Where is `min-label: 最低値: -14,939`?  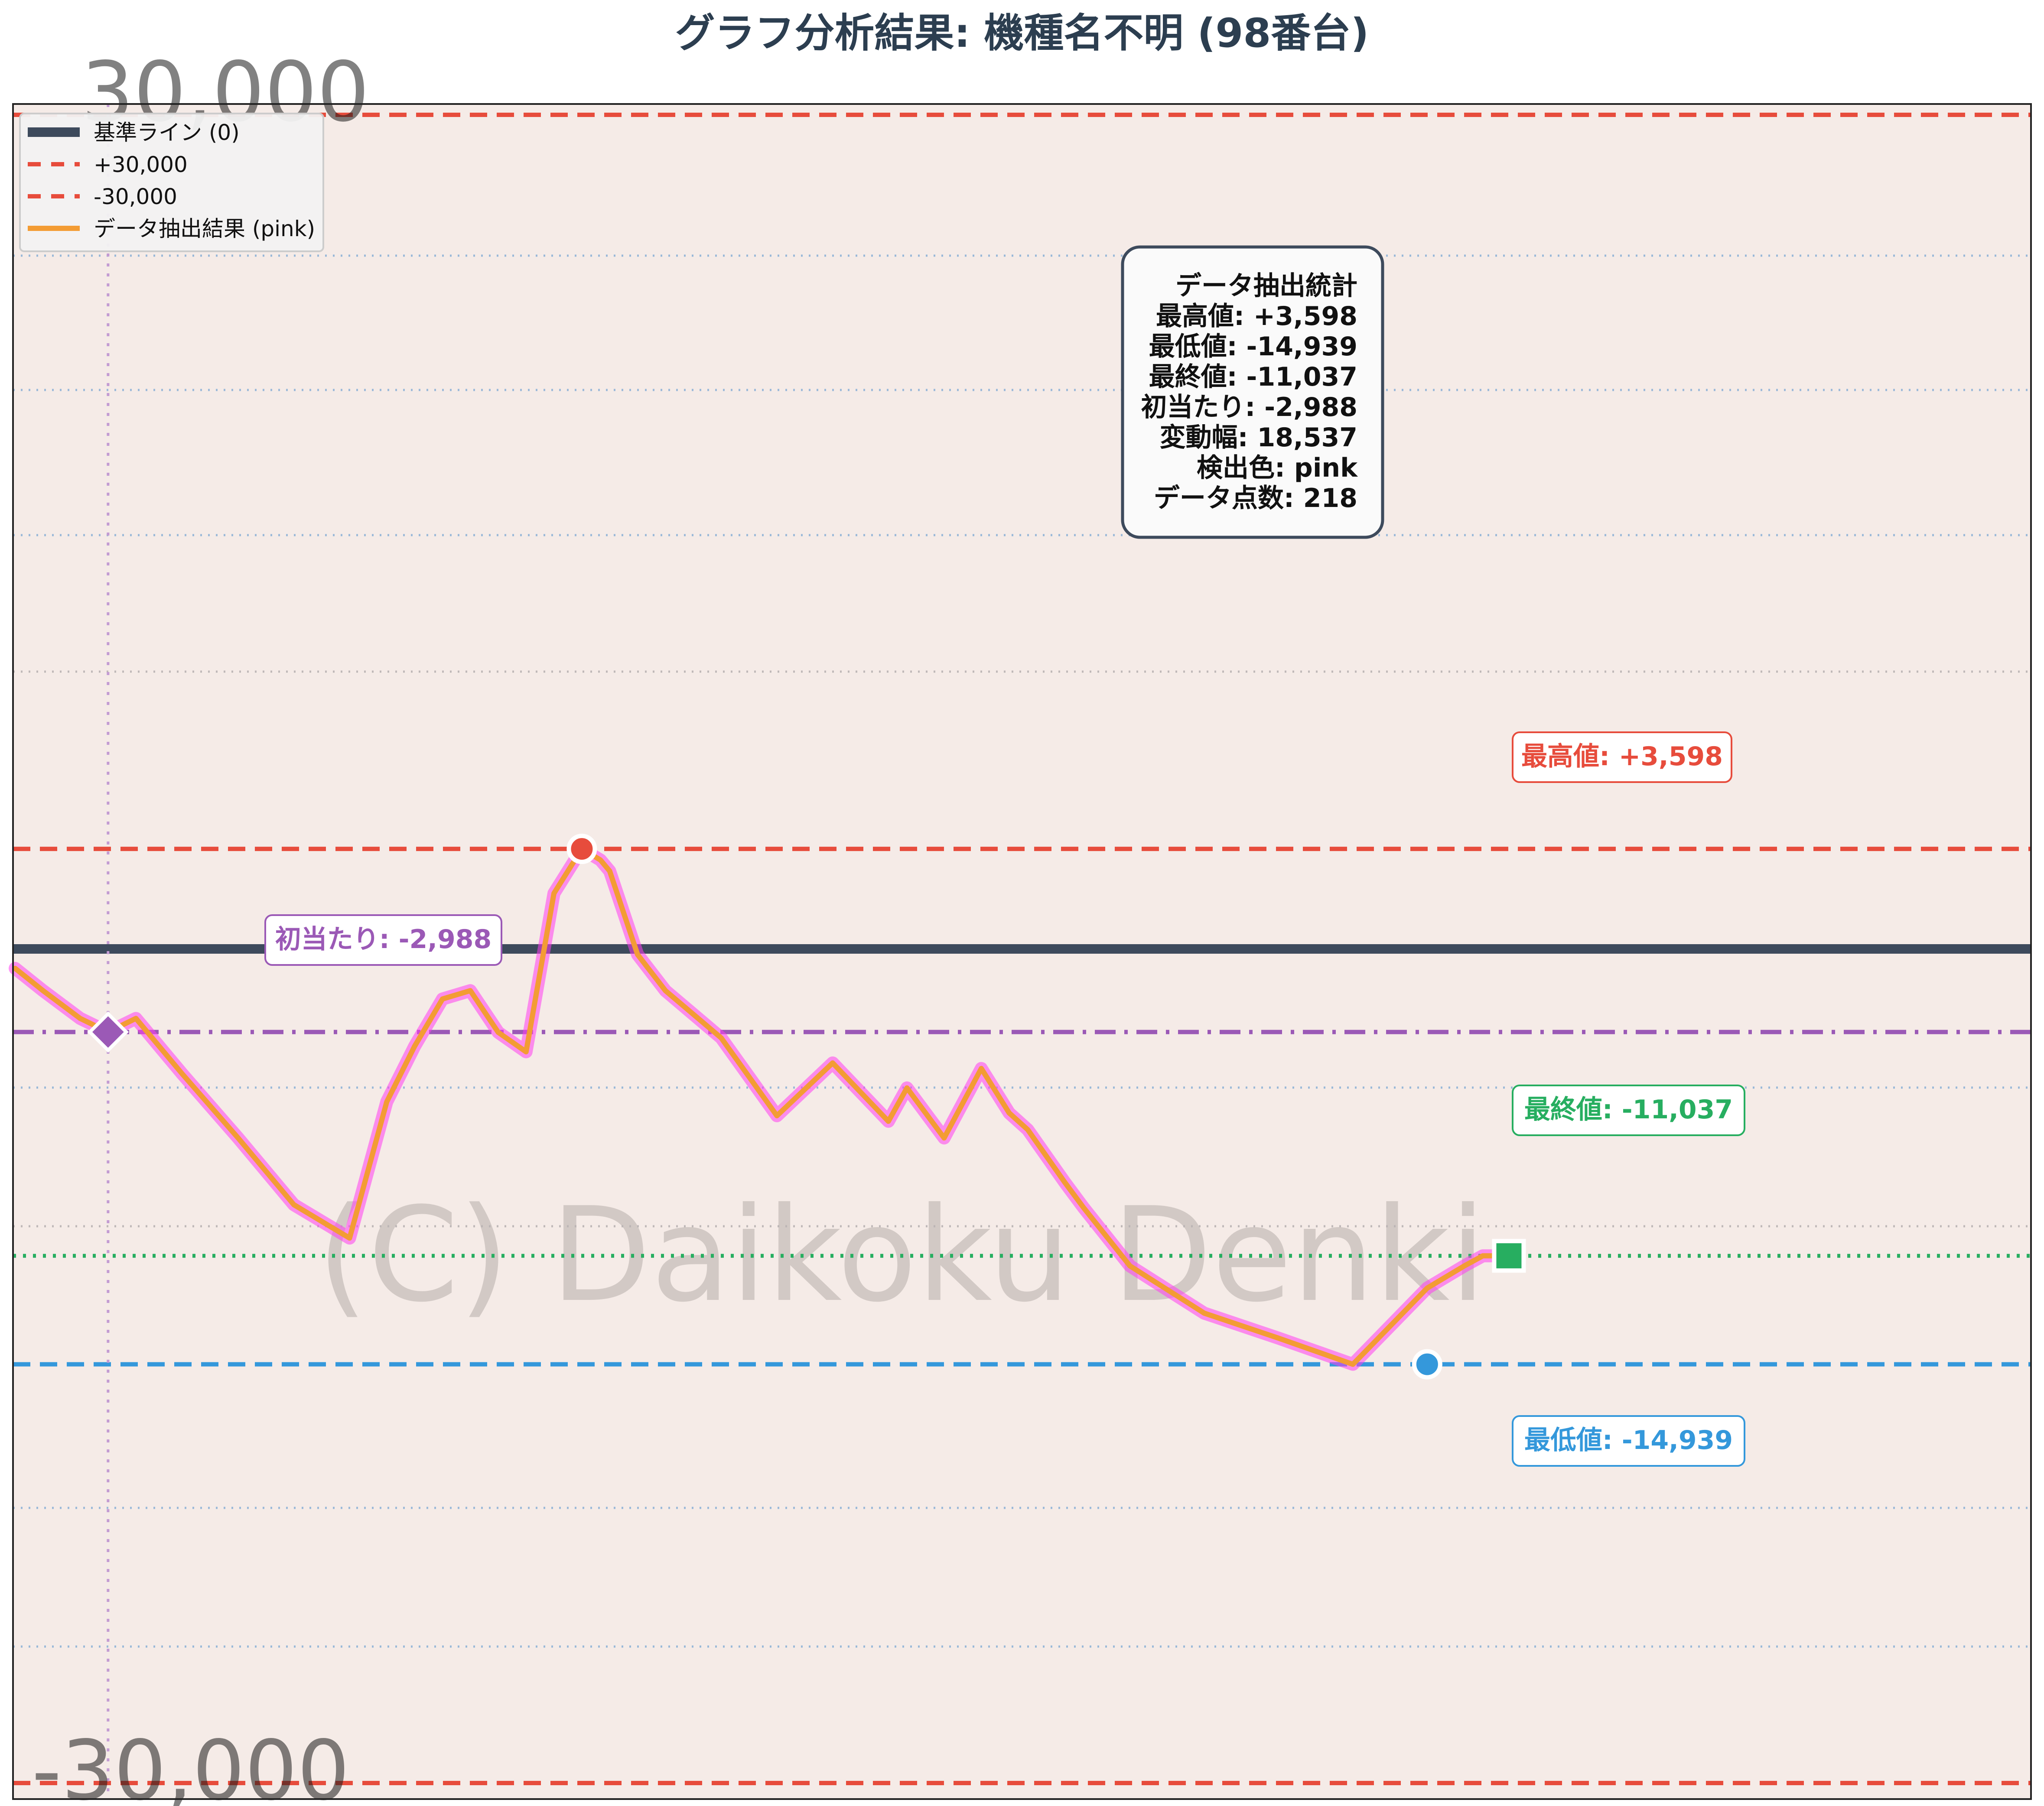 min-label: 最低値: -14,939 is located at coordinates (1628, 1441).